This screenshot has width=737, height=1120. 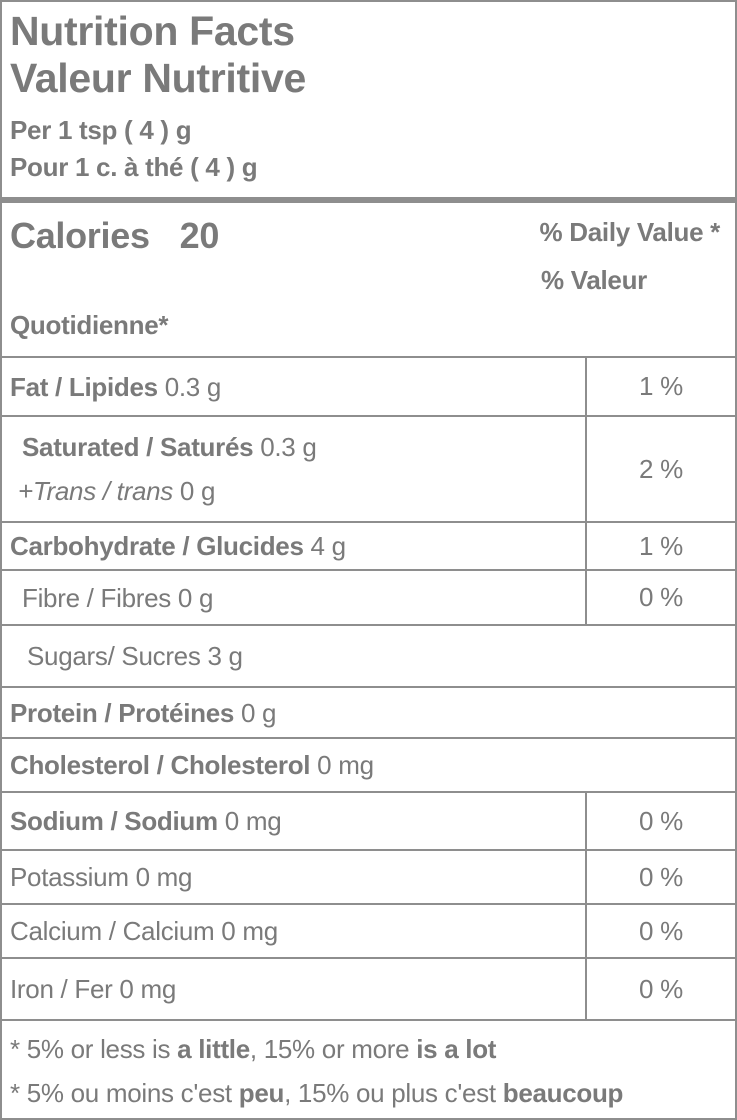 I want to click on nutrient-row-sodium: Sodium / Sodium 0 mg 0 %, so click(x=368, y=820).